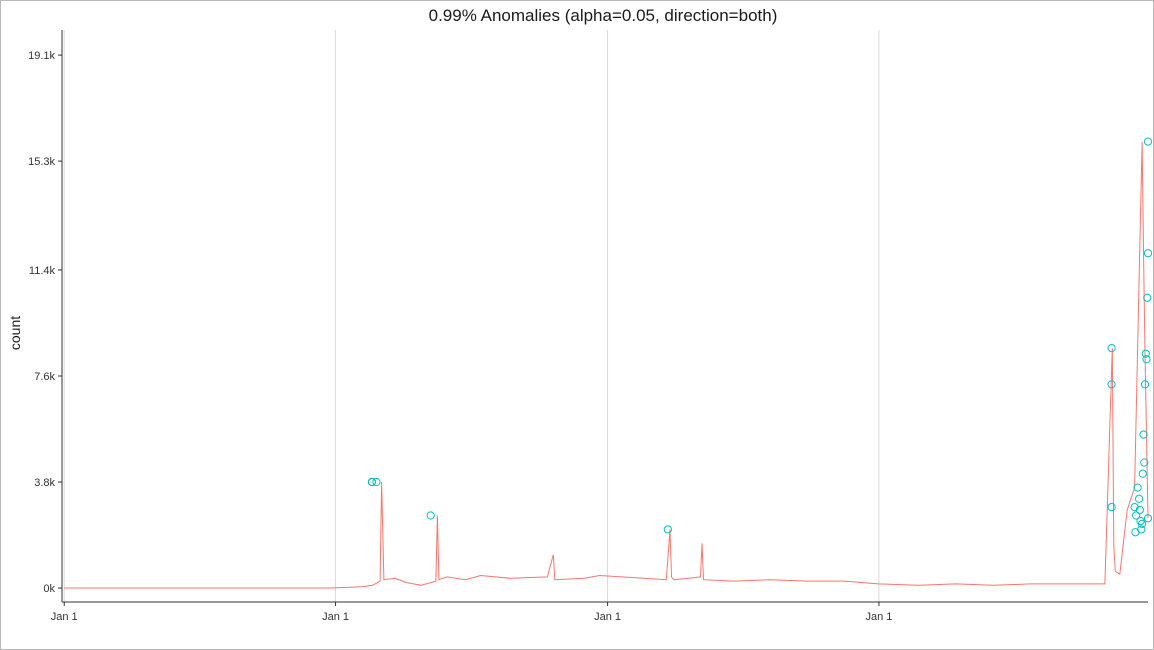 The image size is (1154, 650). I want to click on y-axis: 0k 3.8k 7.6k 11.4k 15.3k 19.1k, so click(45, 316).